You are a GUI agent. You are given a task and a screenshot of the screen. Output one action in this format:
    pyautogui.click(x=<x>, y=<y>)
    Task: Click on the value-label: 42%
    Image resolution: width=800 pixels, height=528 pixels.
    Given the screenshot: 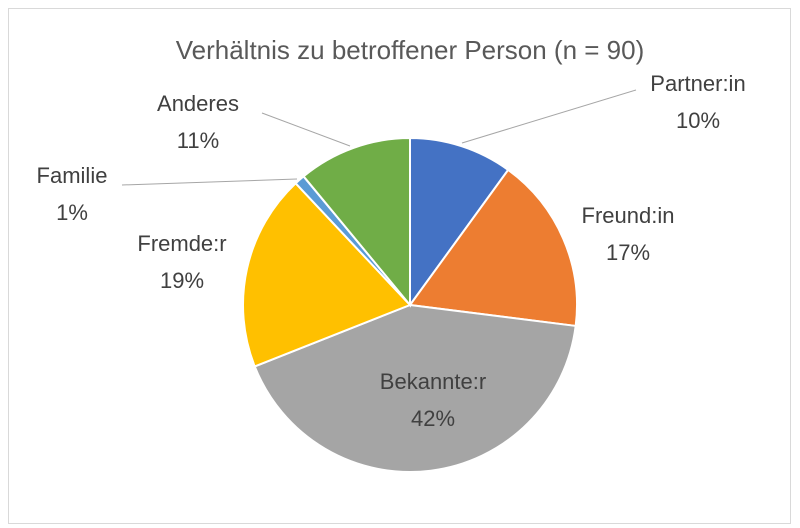 What is the action you would take?
    pyautogui.click(x=433, y=418)
    